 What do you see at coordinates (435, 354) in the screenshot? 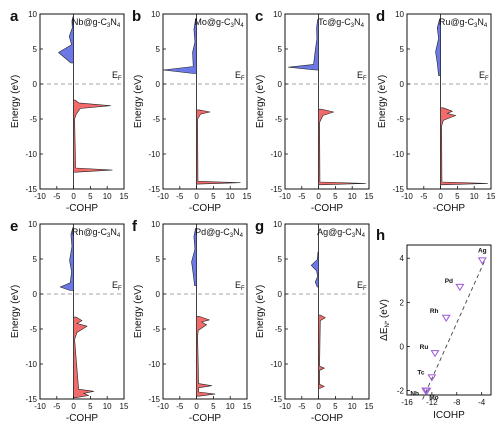
I see `point-Ru` at bounding box center [435, 354].